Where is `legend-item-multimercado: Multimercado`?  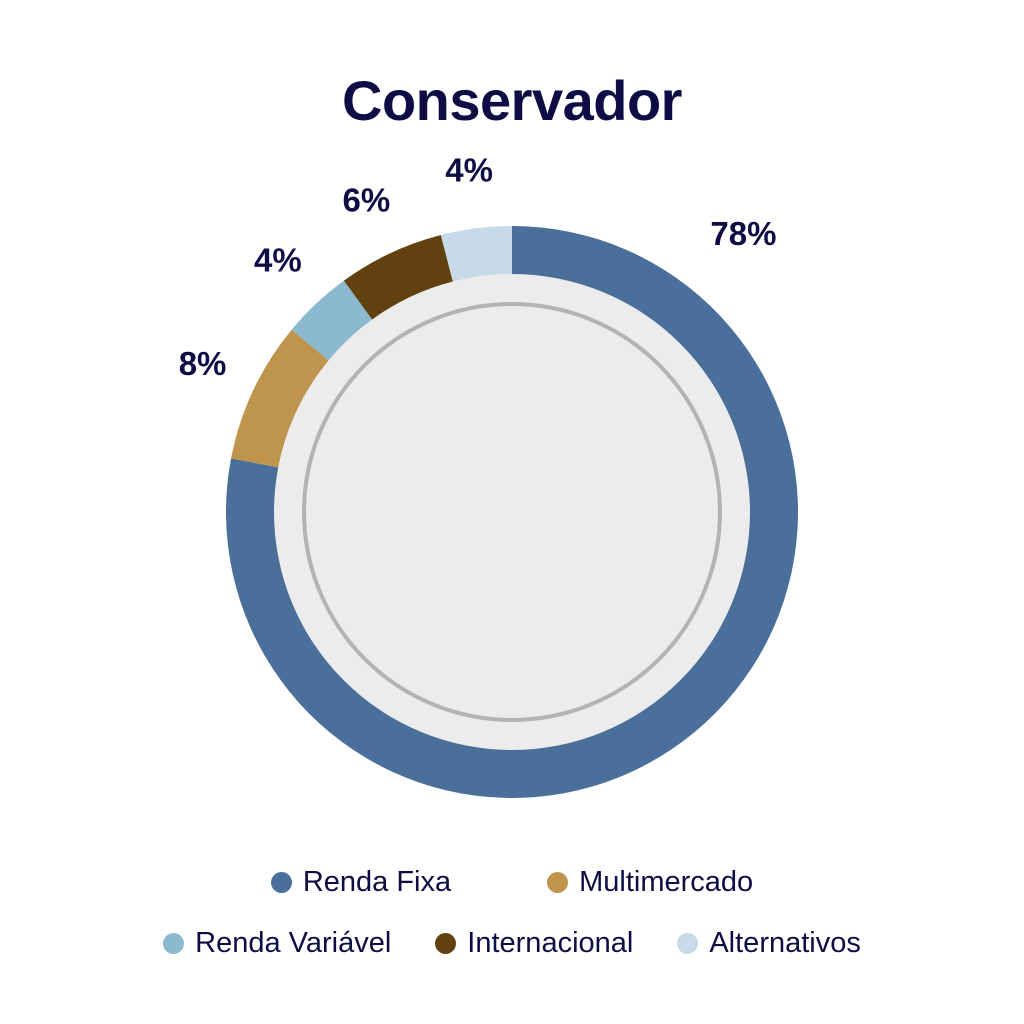
legend-item-multimercado: Multimercado is located at coordinates (650, 882).